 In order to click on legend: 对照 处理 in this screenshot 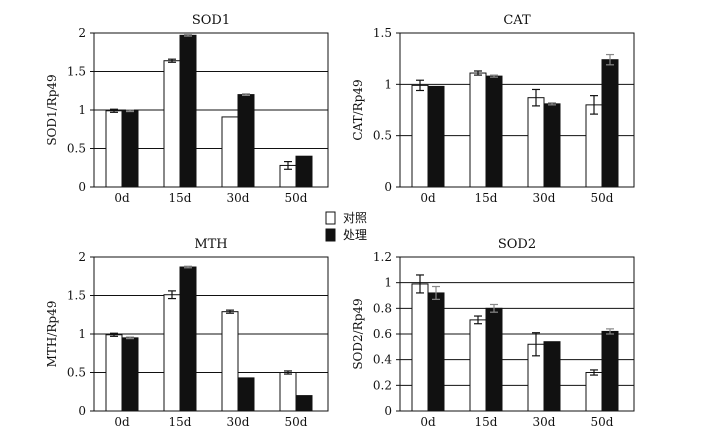, I will do `click(346, 226)`.